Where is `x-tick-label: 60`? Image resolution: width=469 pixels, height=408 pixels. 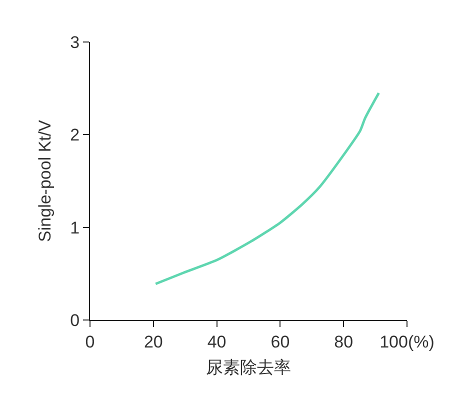
x-tick-label: 60 is located at coordinates (280, 342).